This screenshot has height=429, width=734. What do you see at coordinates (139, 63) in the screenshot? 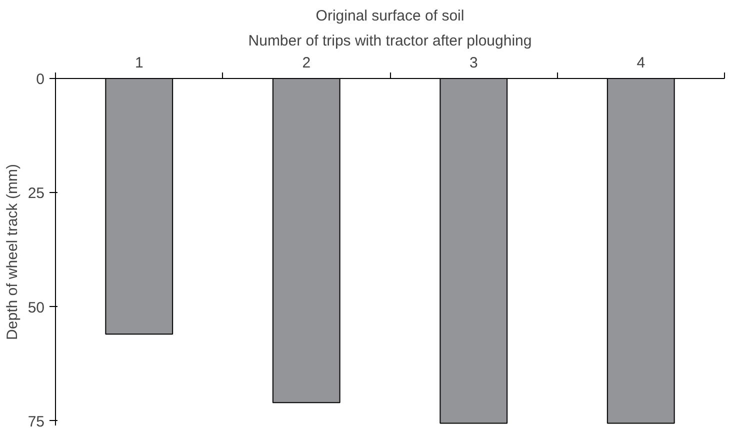
I see `x-tick-label: 1` at bounding box center [139, 63].